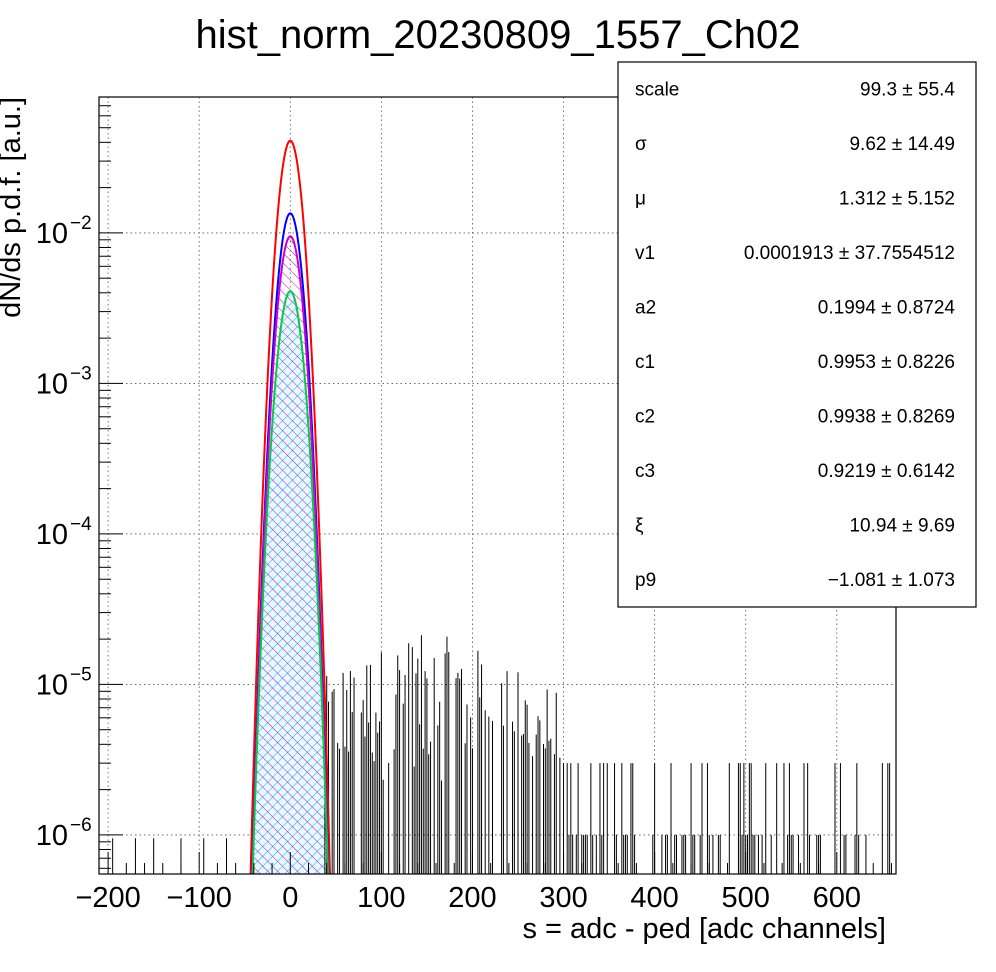 The image size is (996, 972). Describe the element at coordinates (645, 471) in the screenshot. I see `stats-row-name: c3` at that location.